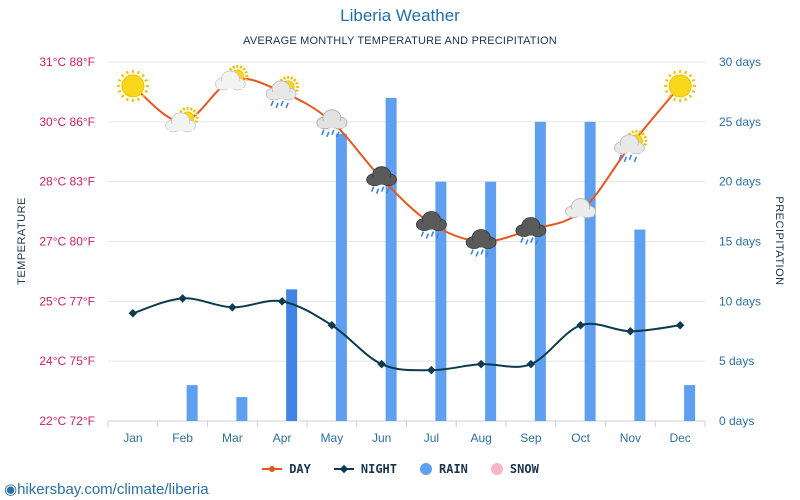 The width and height of the screenshot is (800, 500). What do you see at coordinates (67, 361) in the screenshot?
I see `temperature-tick-label: 24°C 75°F` at bounding box center [67, 361].